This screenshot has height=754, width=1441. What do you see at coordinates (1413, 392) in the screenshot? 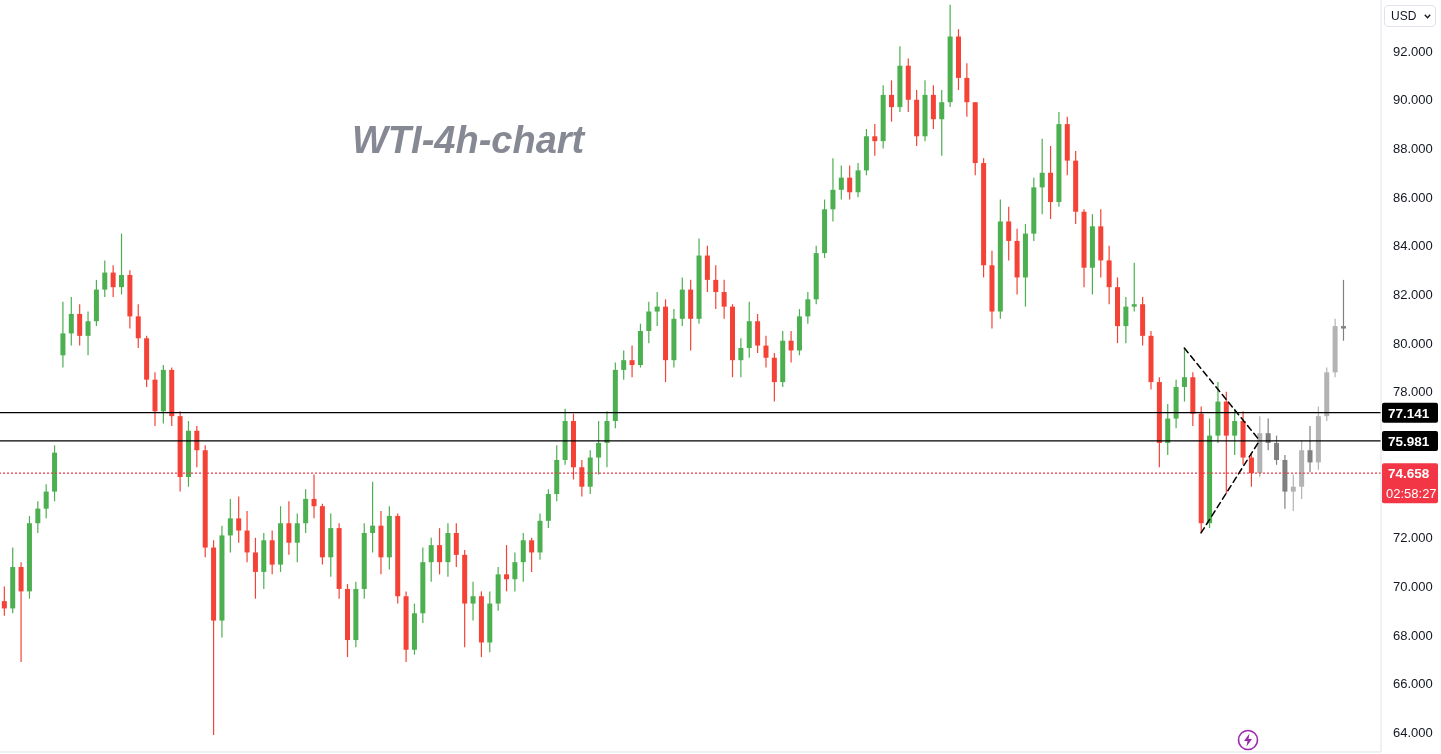
I see `y-tick-label: 78.000` at bounding box center [1413, 392].